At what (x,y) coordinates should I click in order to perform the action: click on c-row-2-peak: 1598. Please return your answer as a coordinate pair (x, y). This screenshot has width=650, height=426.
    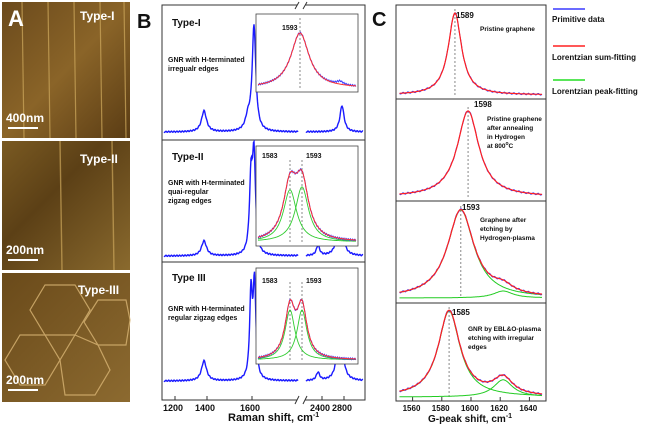
    Looking at the image, I should click on (483, 104).